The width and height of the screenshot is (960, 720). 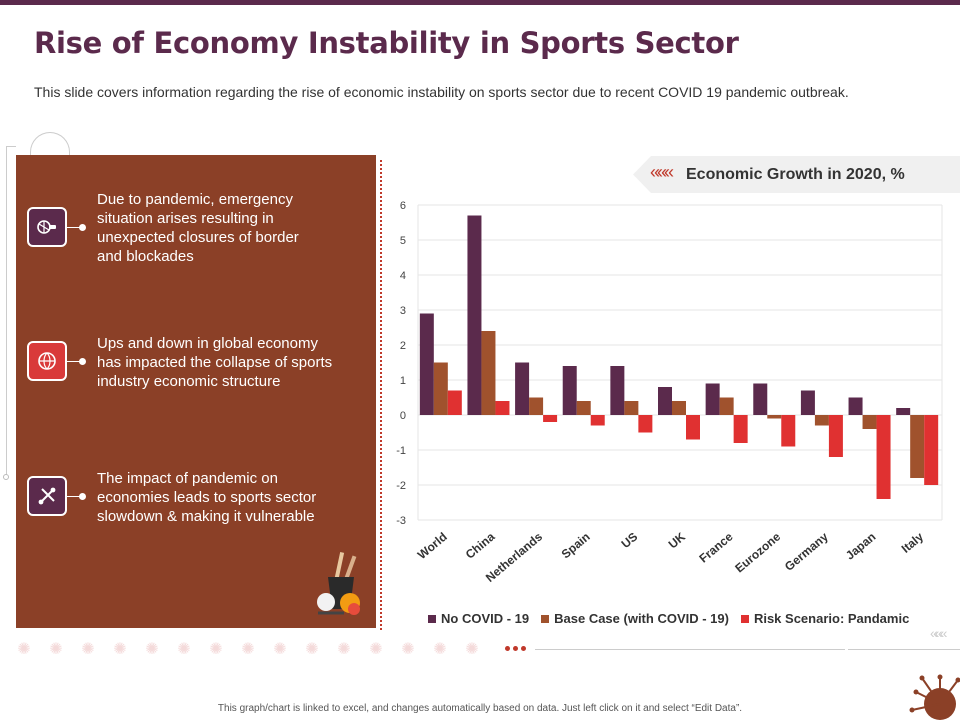 I want to click on x-tick-label: Italy, so click(x=913, y=542).